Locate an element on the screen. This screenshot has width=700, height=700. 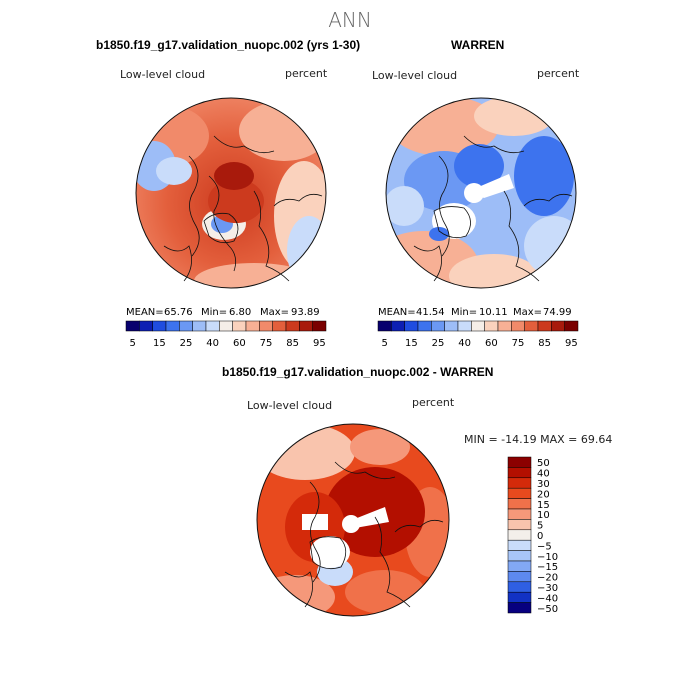
panel-c-colorbar-tick-label: −50 is located at coordinates (547, 609).